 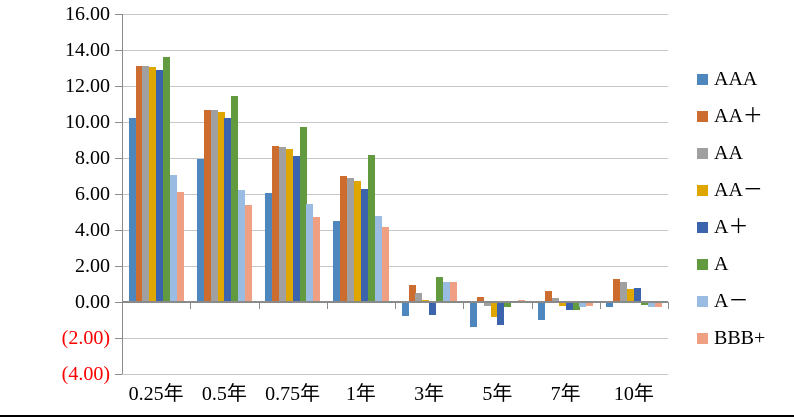 I want to click on gridline-8.00, so click(x=395, y=158).